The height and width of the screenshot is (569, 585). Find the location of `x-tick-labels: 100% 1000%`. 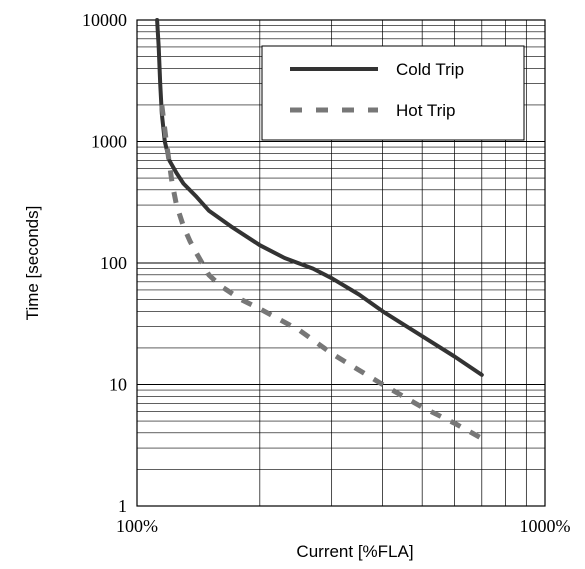

x-tick-labels: 100% 1000% is located at coordinates (343, 526).